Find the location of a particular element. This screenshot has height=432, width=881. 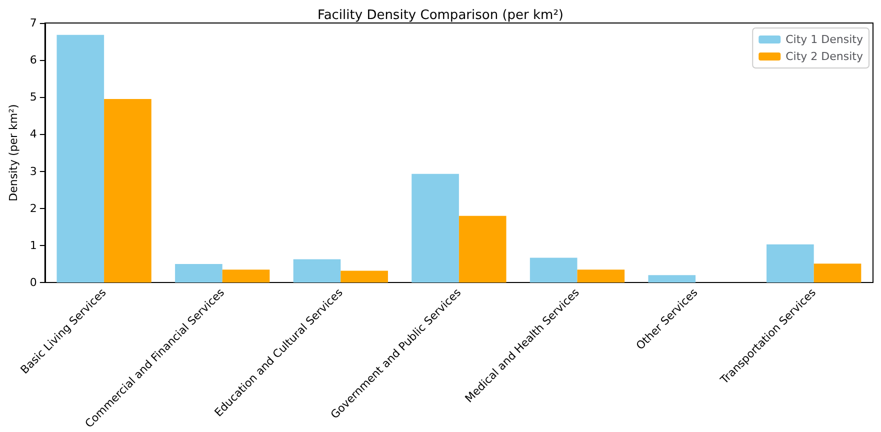

y-tick-label: 0 is located at coordinates (33, 283).